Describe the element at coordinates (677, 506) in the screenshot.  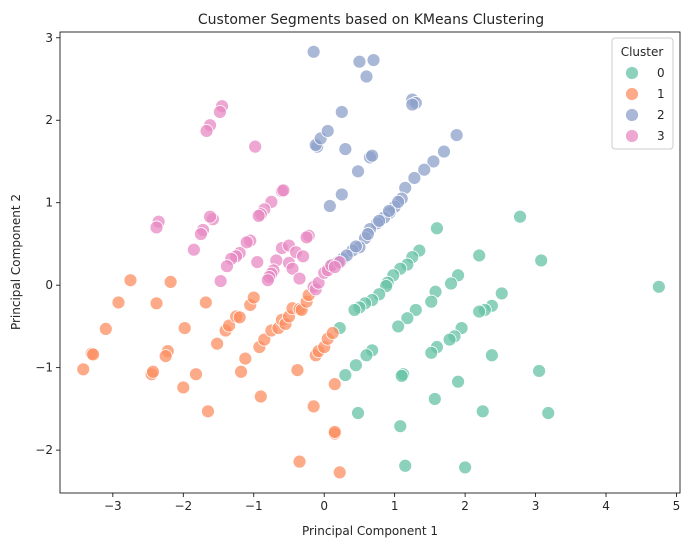
I see `x-tick-label: 5` at that location.